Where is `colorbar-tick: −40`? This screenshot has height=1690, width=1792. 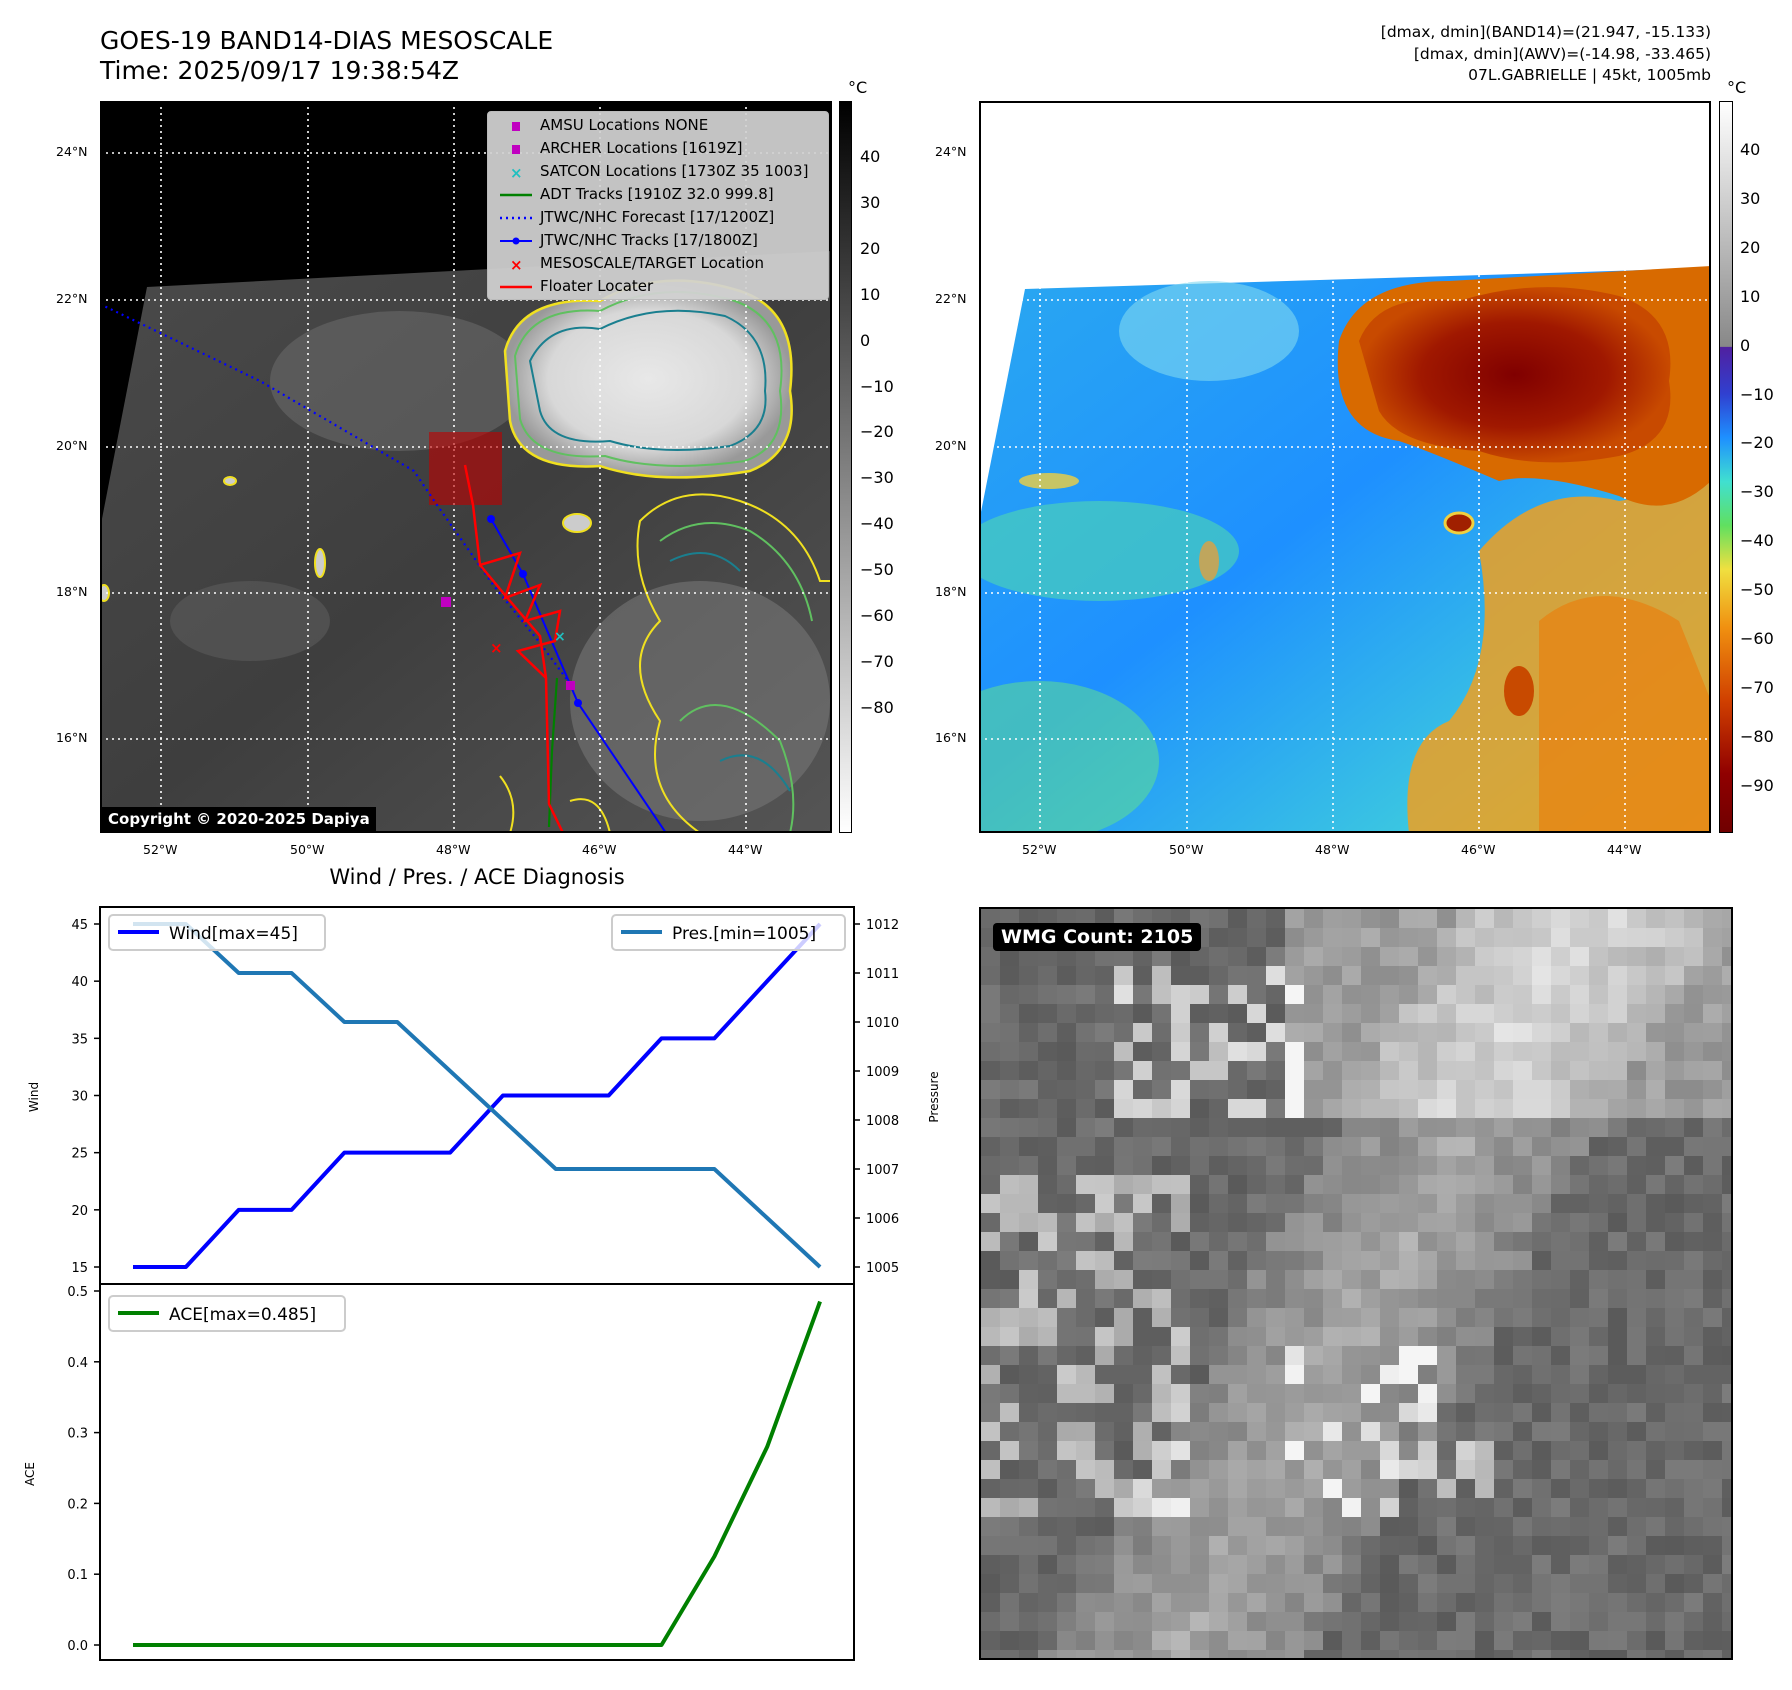 colorbar-tick: −40 is located at coordinates (1757, 541).